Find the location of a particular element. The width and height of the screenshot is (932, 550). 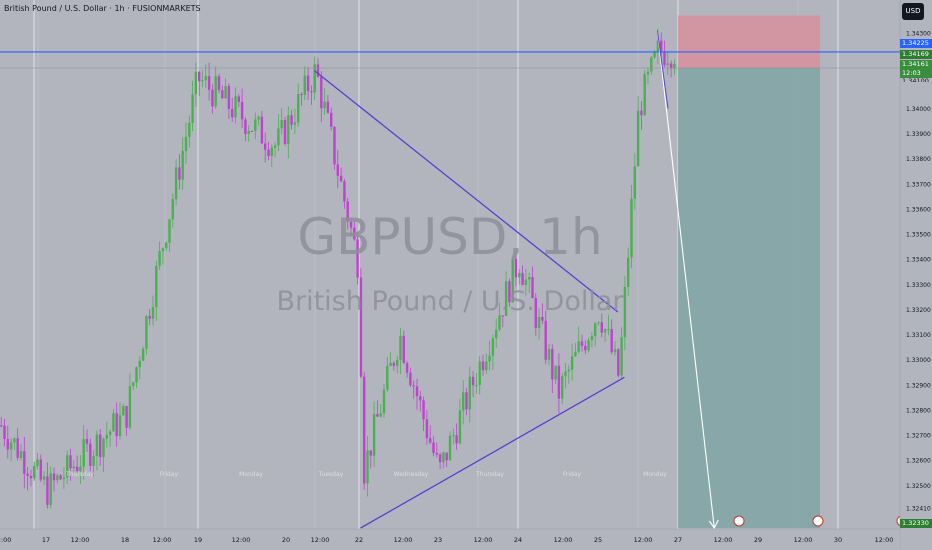

price-tick-label: 1.33300 is located at coordinates (918, 285).